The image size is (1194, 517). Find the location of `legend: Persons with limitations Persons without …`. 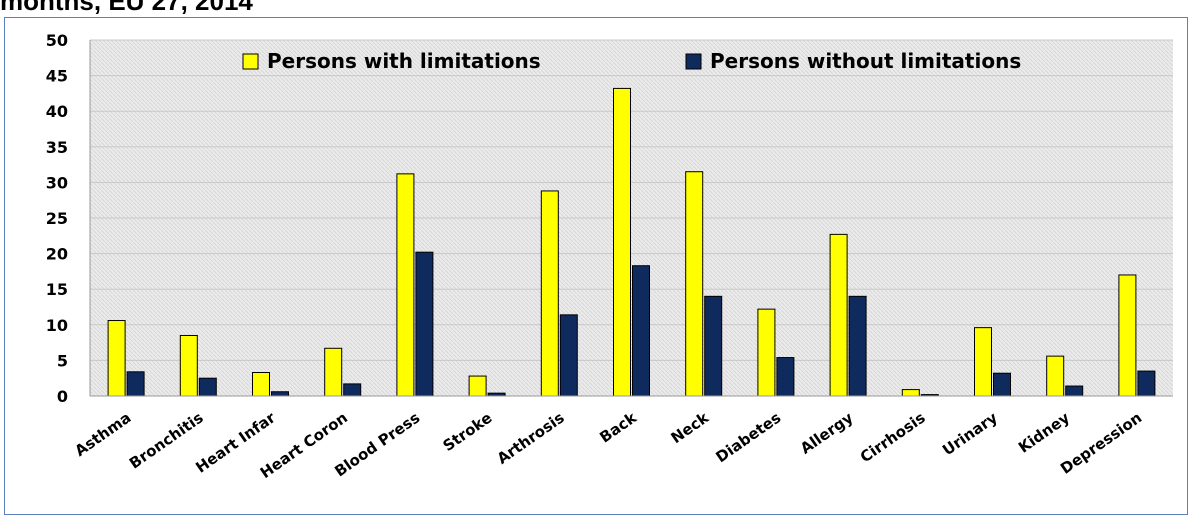

legend: Persons with limitations Persons without … is located at coordinates (631, 61).